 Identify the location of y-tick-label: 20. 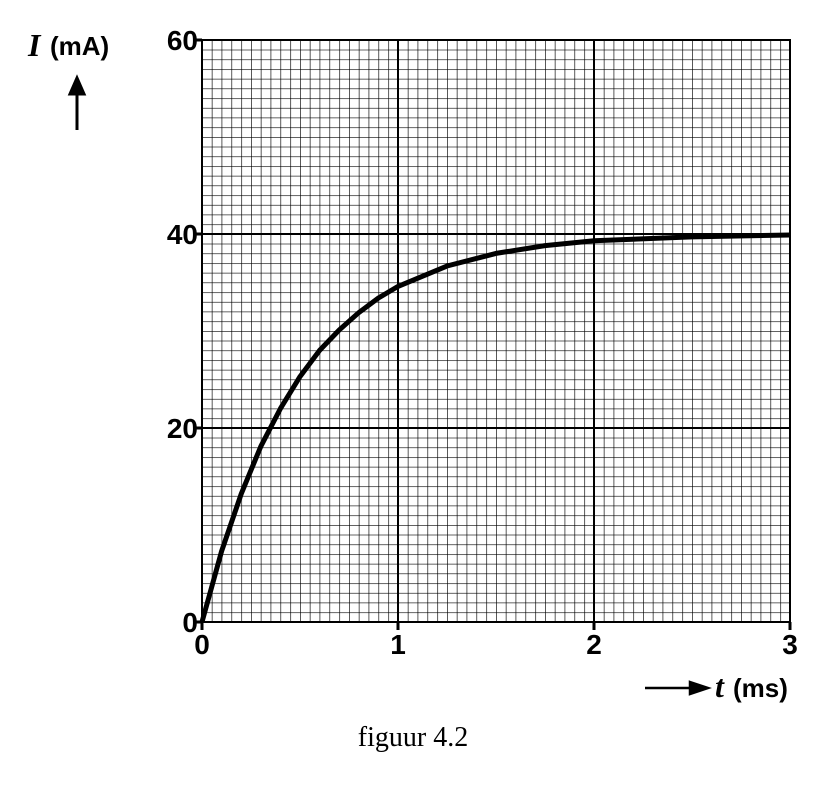
(182, 428).